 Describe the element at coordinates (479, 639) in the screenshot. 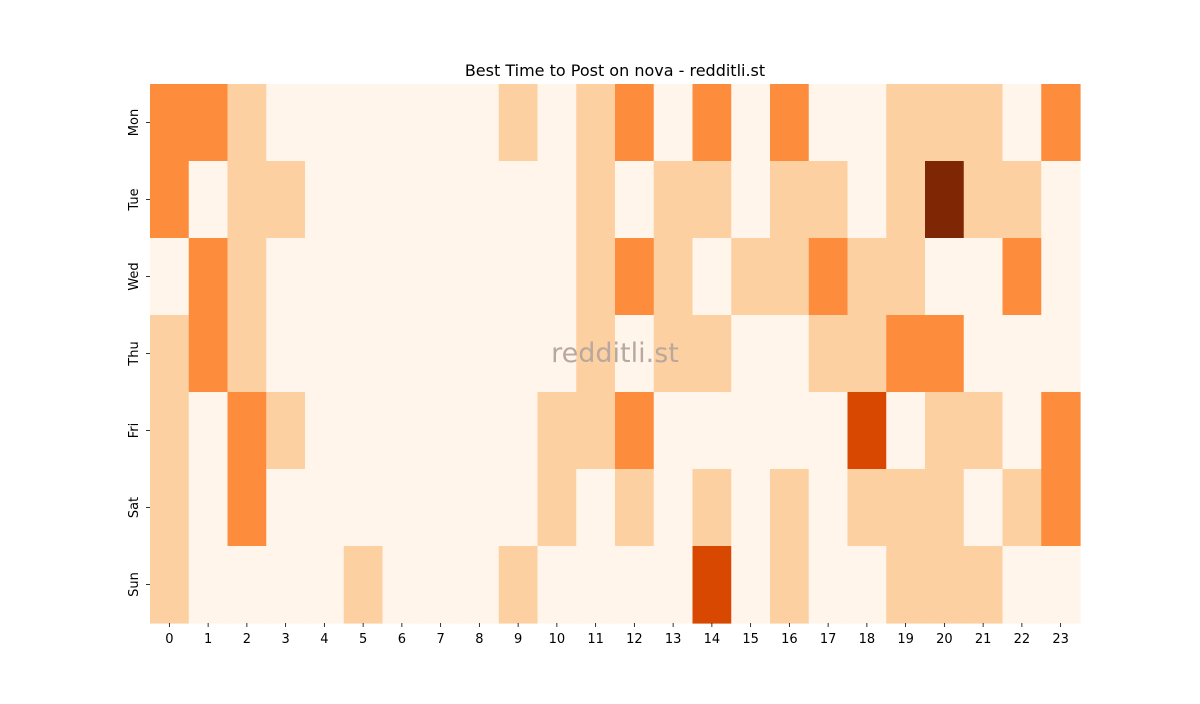

I see `x-tick-label: 8` at that location.